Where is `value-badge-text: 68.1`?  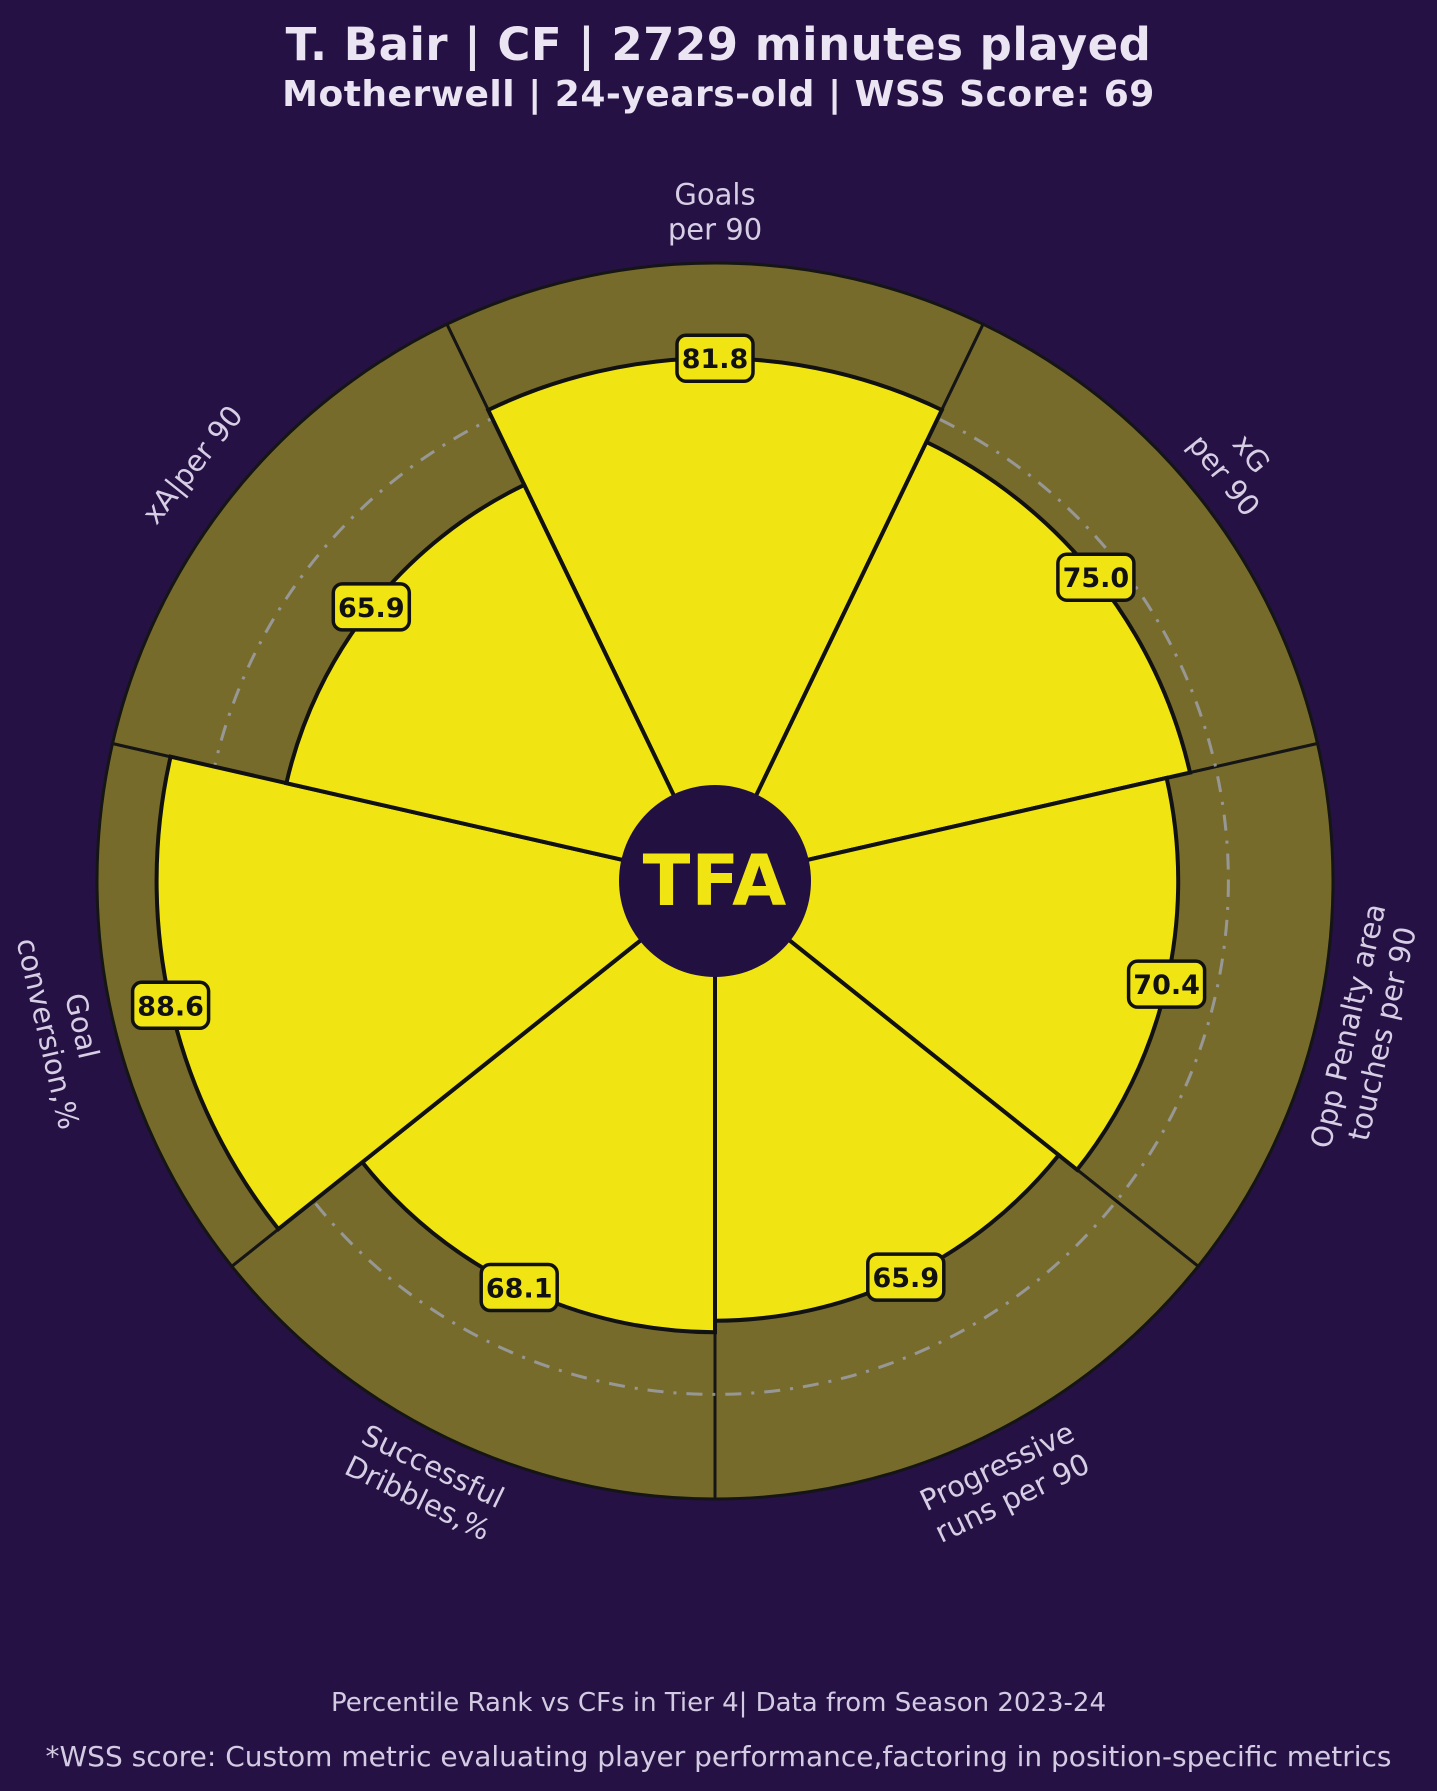
value-badge-text: 68.1 is located at coordinates (519, 1289).